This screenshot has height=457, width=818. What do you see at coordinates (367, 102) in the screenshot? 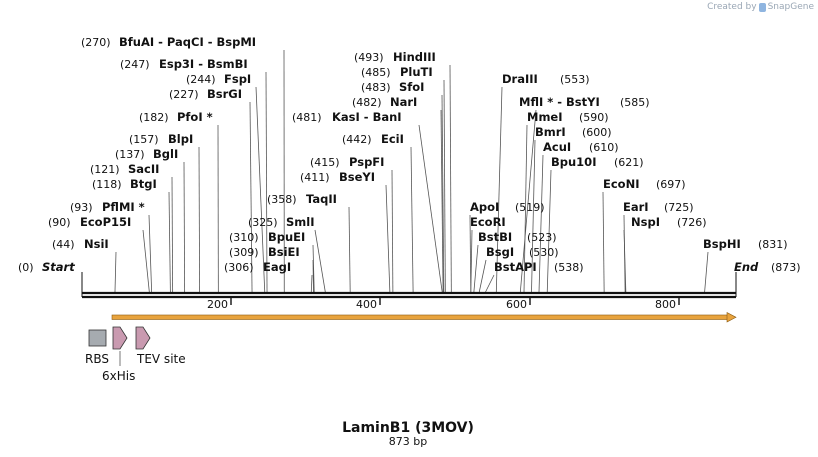
I see `enzyme-position: (482)` at bounding box center [367, 102].